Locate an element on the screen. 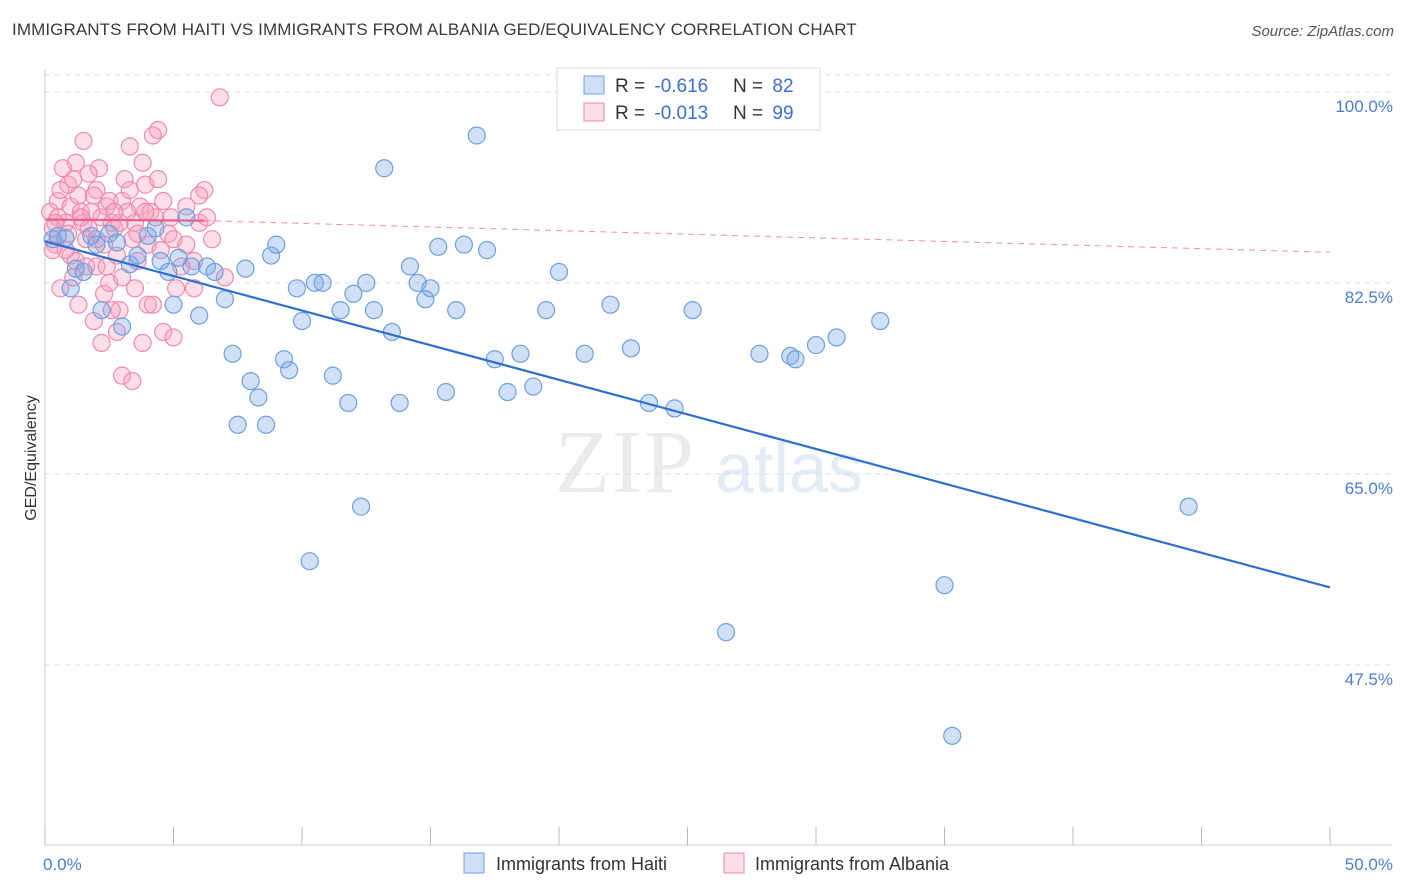  svg-text: N = 99 is located at coordinates (763, 113).